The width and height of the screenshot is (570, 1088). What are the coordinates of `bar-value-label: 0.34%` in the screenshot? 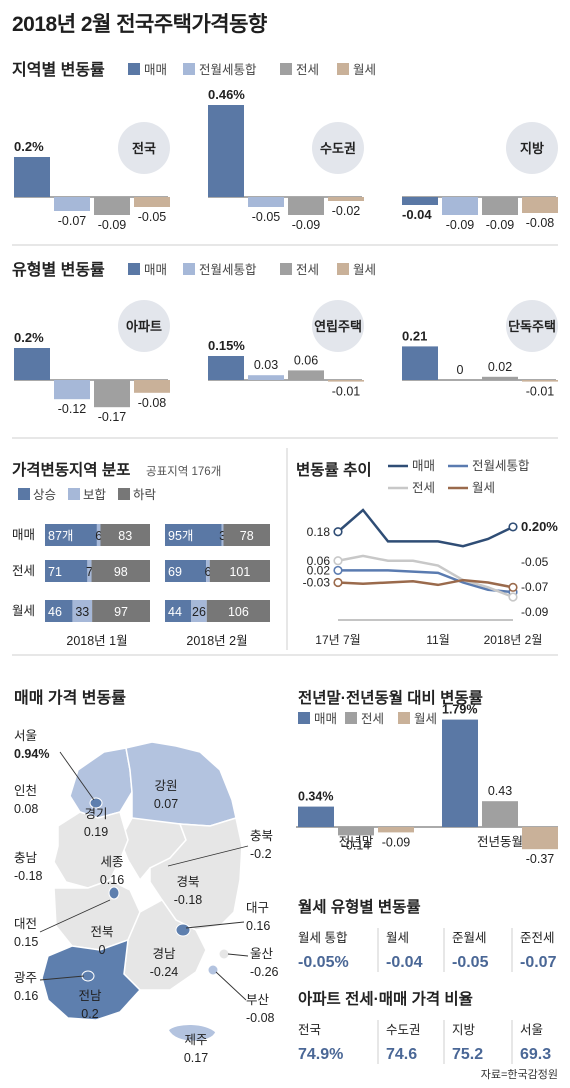 It's located at (315, 797).